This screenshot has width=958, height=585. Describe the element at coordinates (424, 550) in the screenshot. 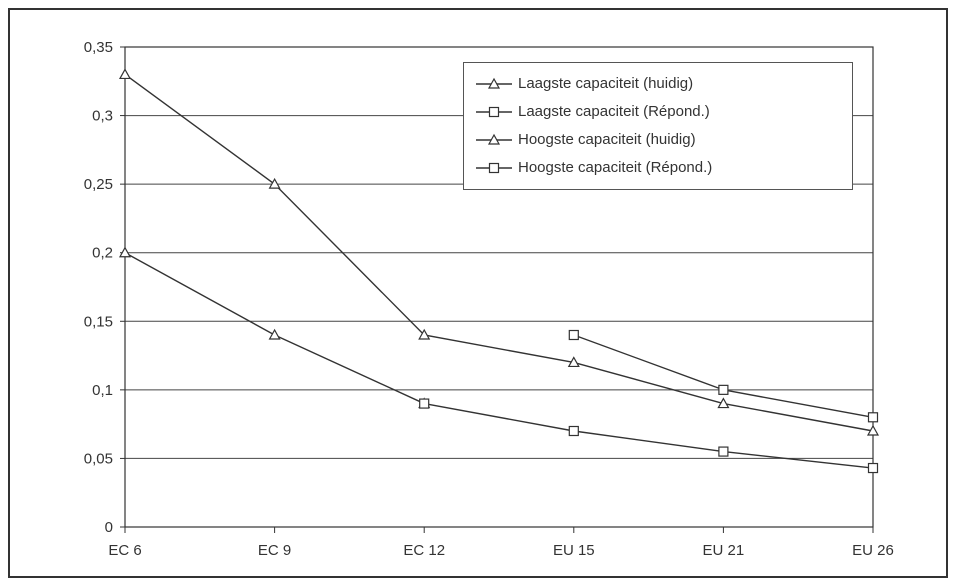

I see `x-tick-label: EC 12` at that location.